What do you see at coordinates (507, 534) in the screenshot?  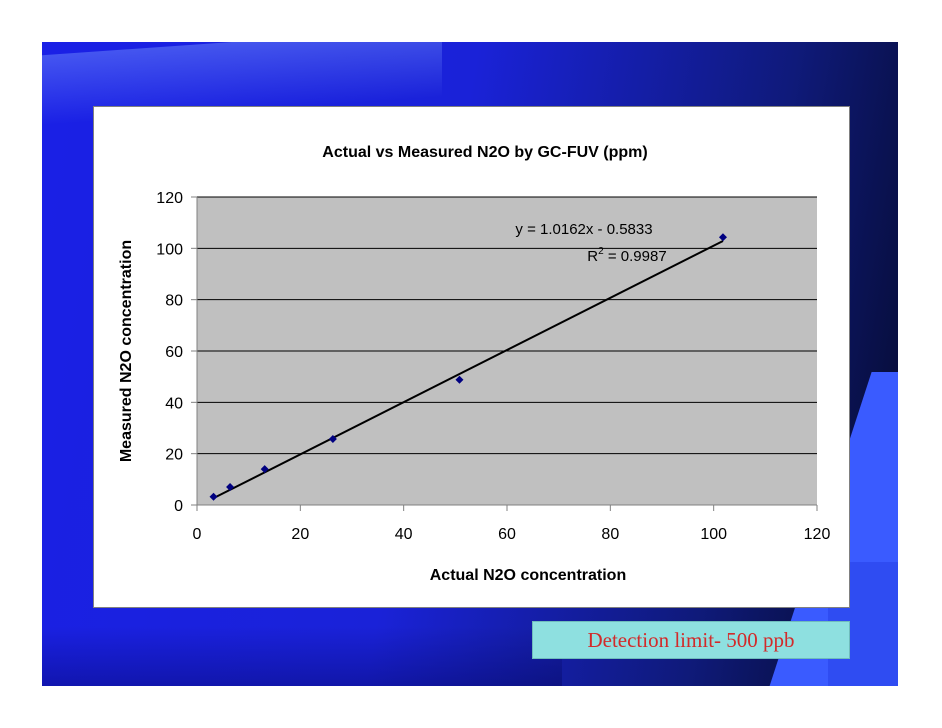 I see `x-tick-label: 60` at bounding box center [507, 534].